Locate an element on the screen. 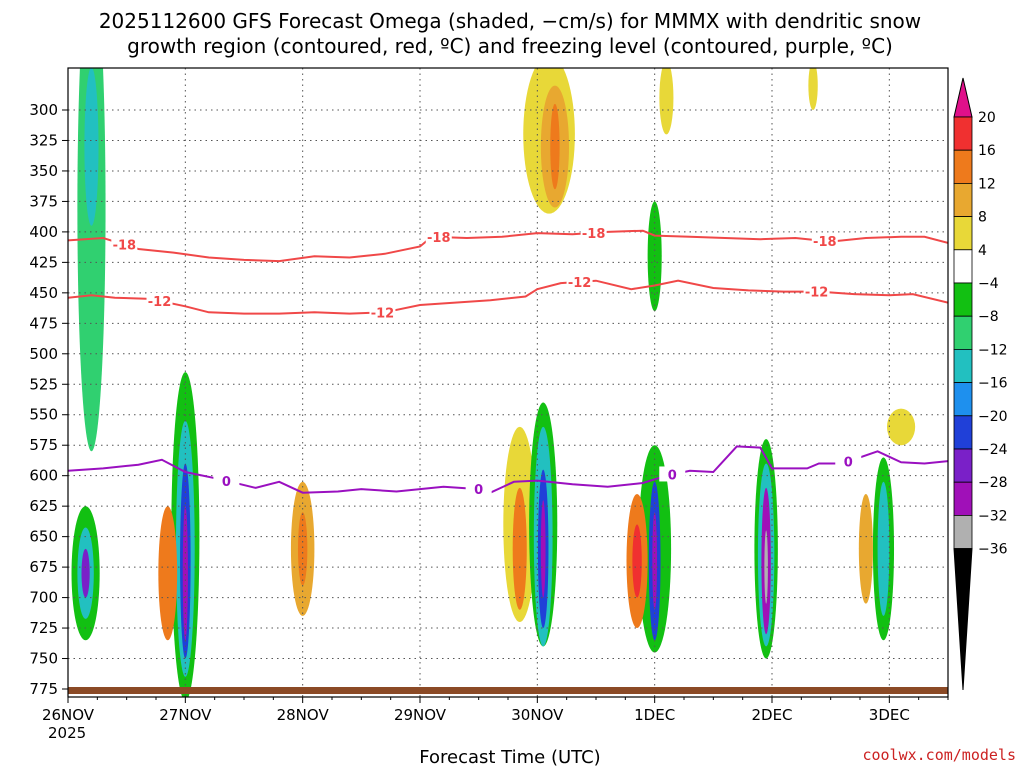 The width and height of the screenshot is (1024, 768). colorbar-label-13: −36 is located at coordinates (993, 550).